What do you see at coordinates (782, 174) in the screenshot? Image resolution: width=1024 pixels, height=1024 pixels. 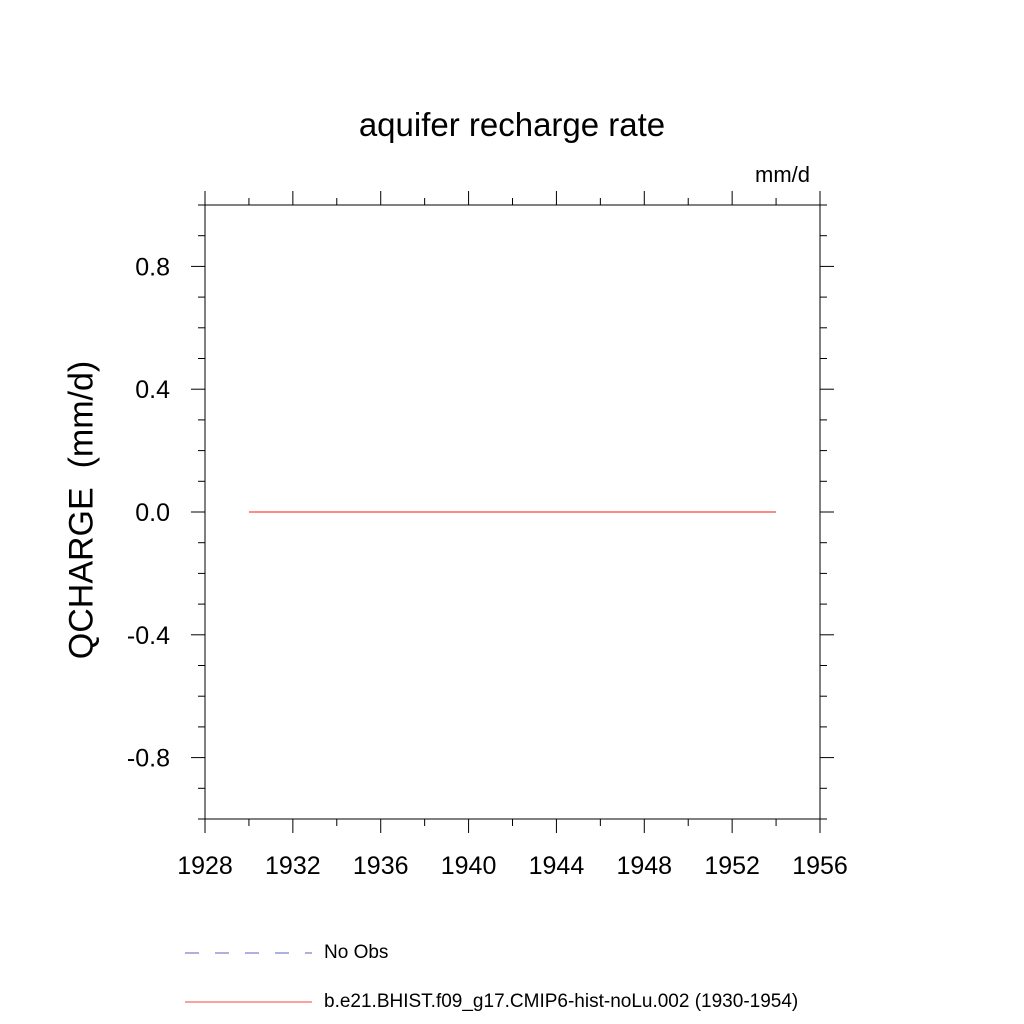 I see `units-label: mm/d` at bounding box center [782, 174].